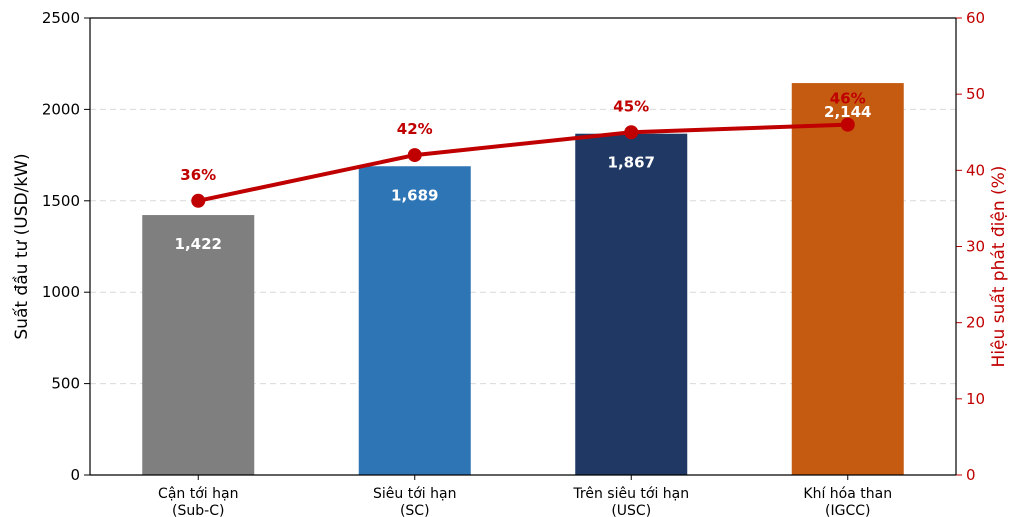  What do you see at coordinates (198, 494) in the screenshot?
I see `x-tick-label-line: Cận tới hạn` at bounding box center [198, 494].